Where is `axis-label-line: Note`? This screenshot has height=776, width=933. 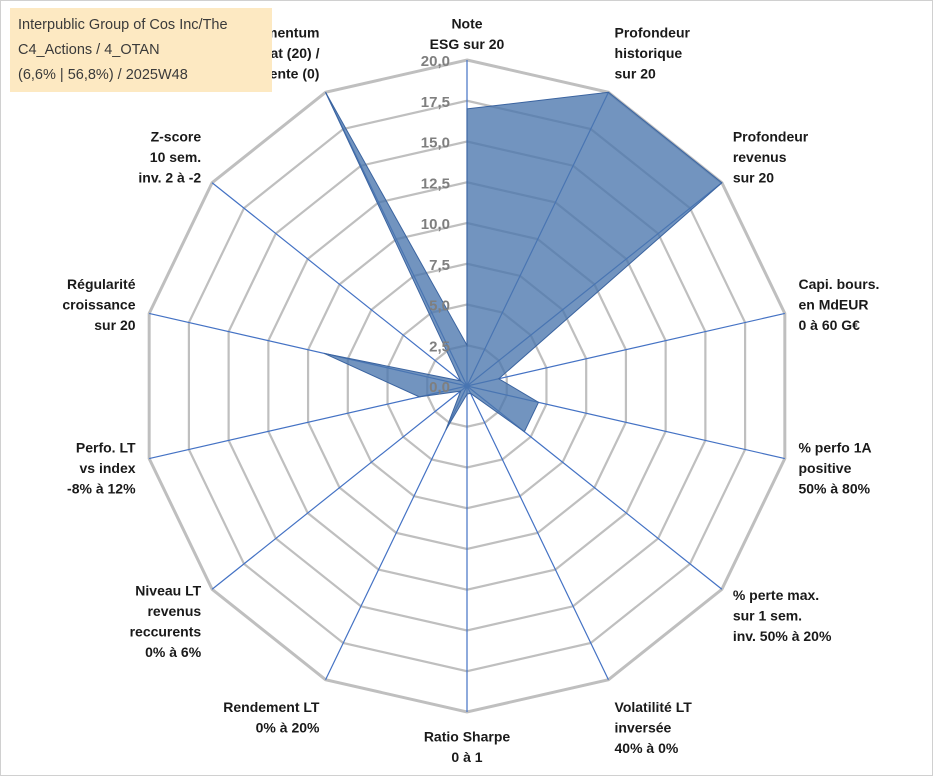
axis-label-line: Note is located at coordinates (466, 24).